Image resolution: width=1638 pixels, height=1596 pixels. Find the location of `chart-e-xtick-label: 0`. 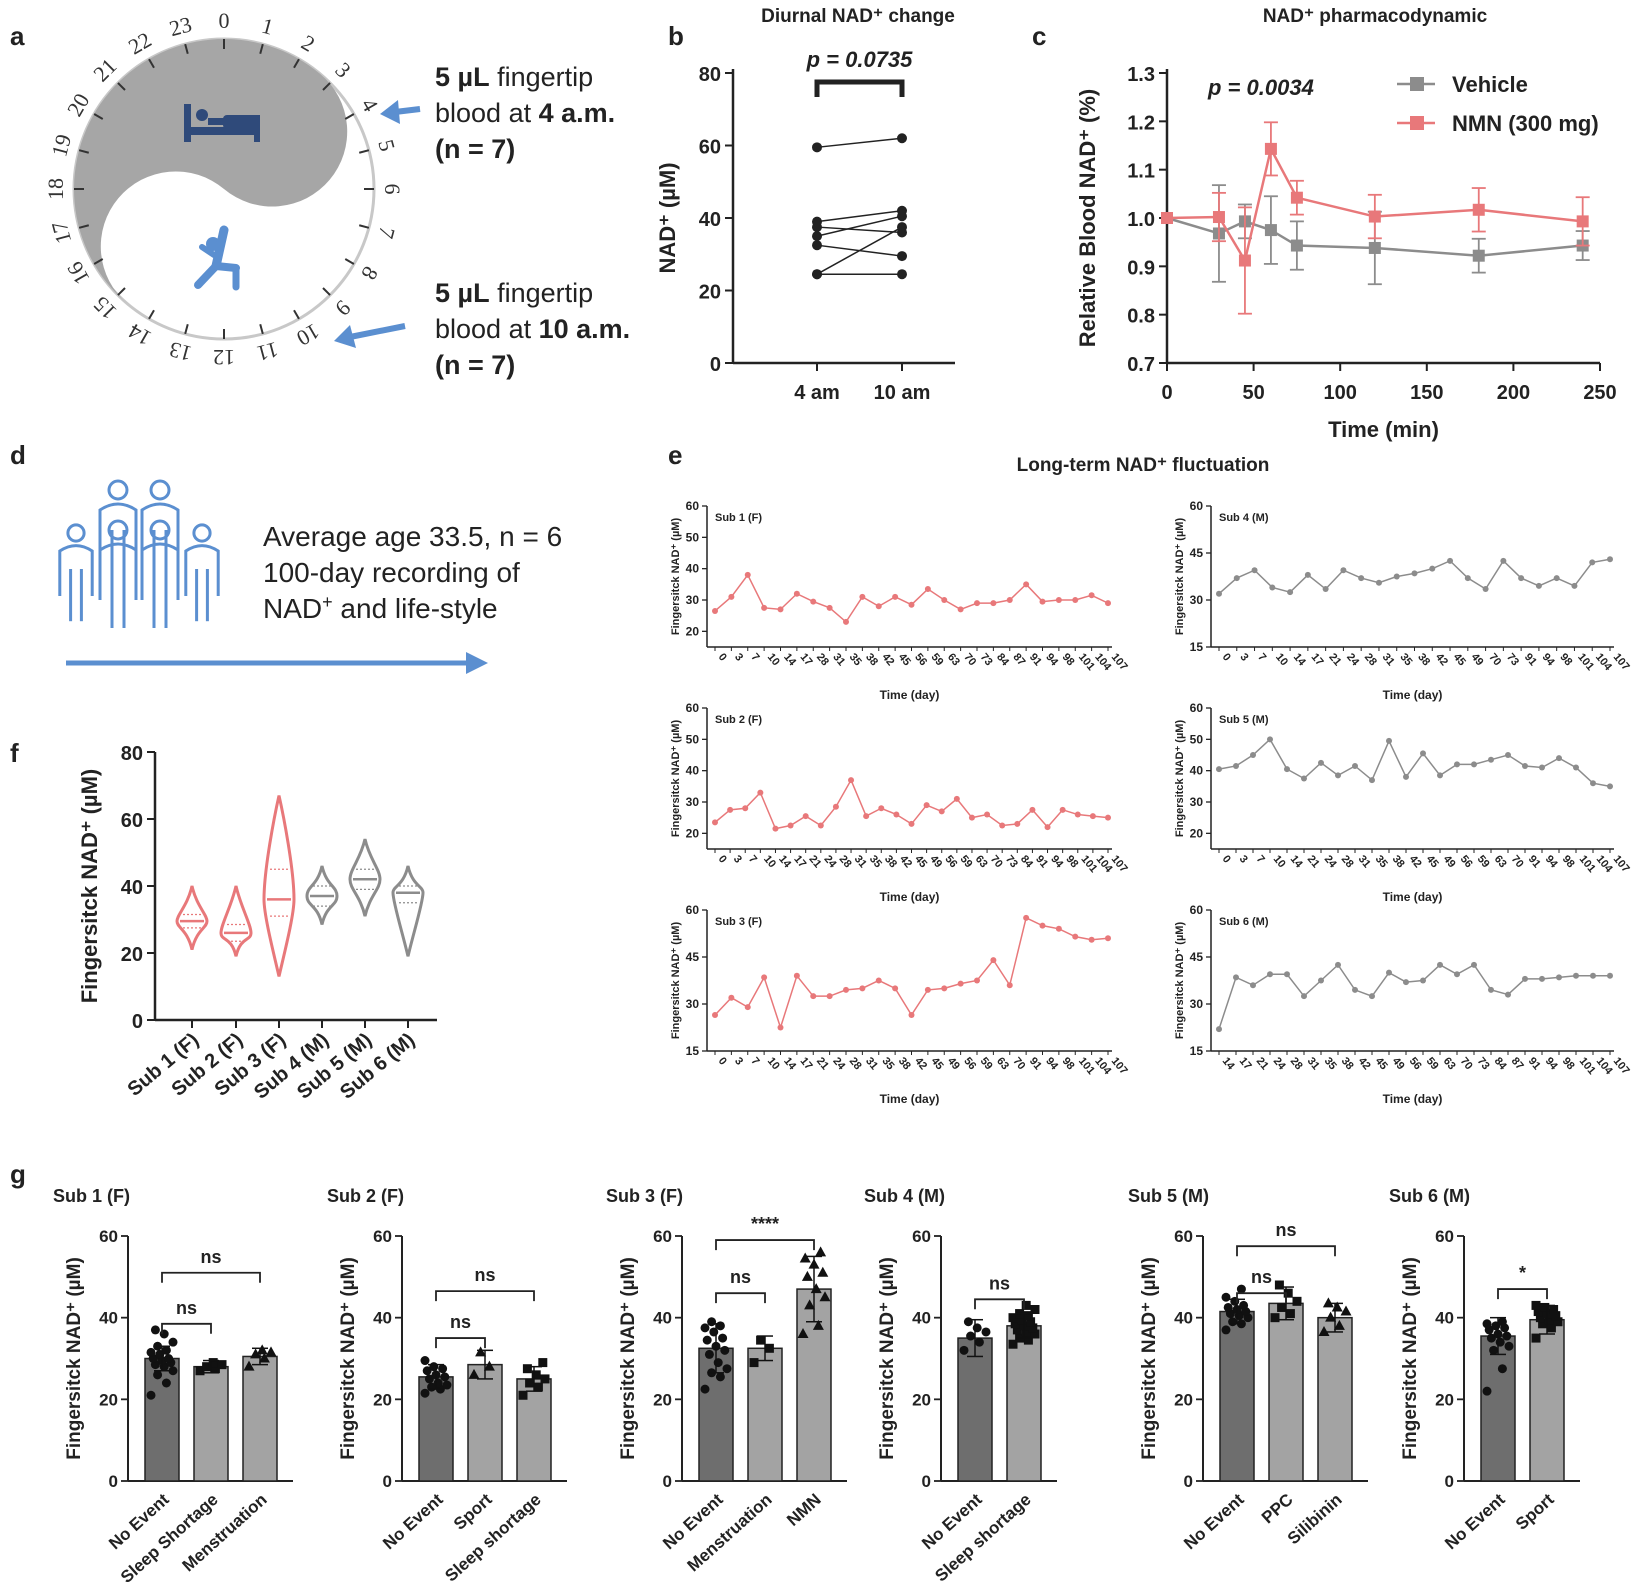

chart-e-xtick-label: 0 is located at coordinates (1226, 859).